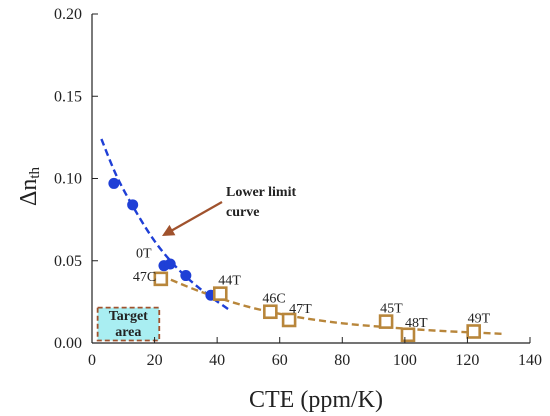  Describe the element at coordinates (144, 254) in the screenshot. I see `point-label: 0T` at that location.